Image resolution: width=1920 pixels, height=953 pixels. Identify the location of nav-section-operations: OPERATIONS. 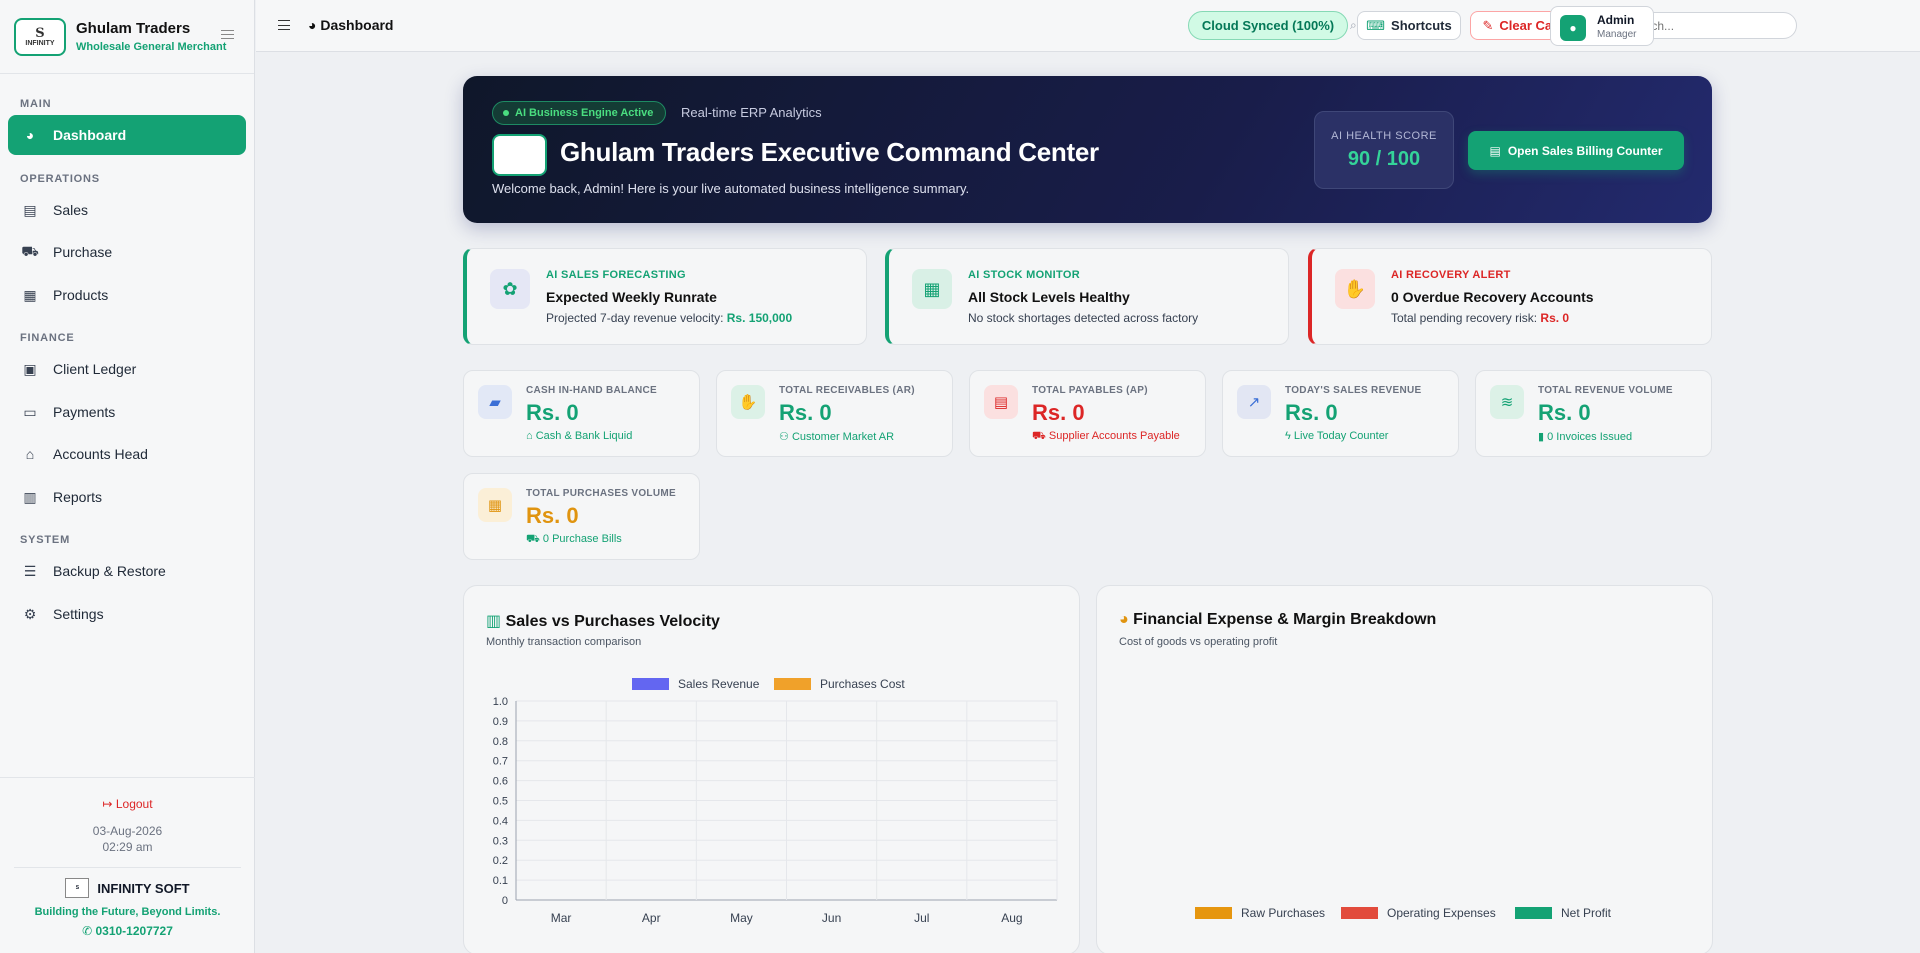
(60, 179).